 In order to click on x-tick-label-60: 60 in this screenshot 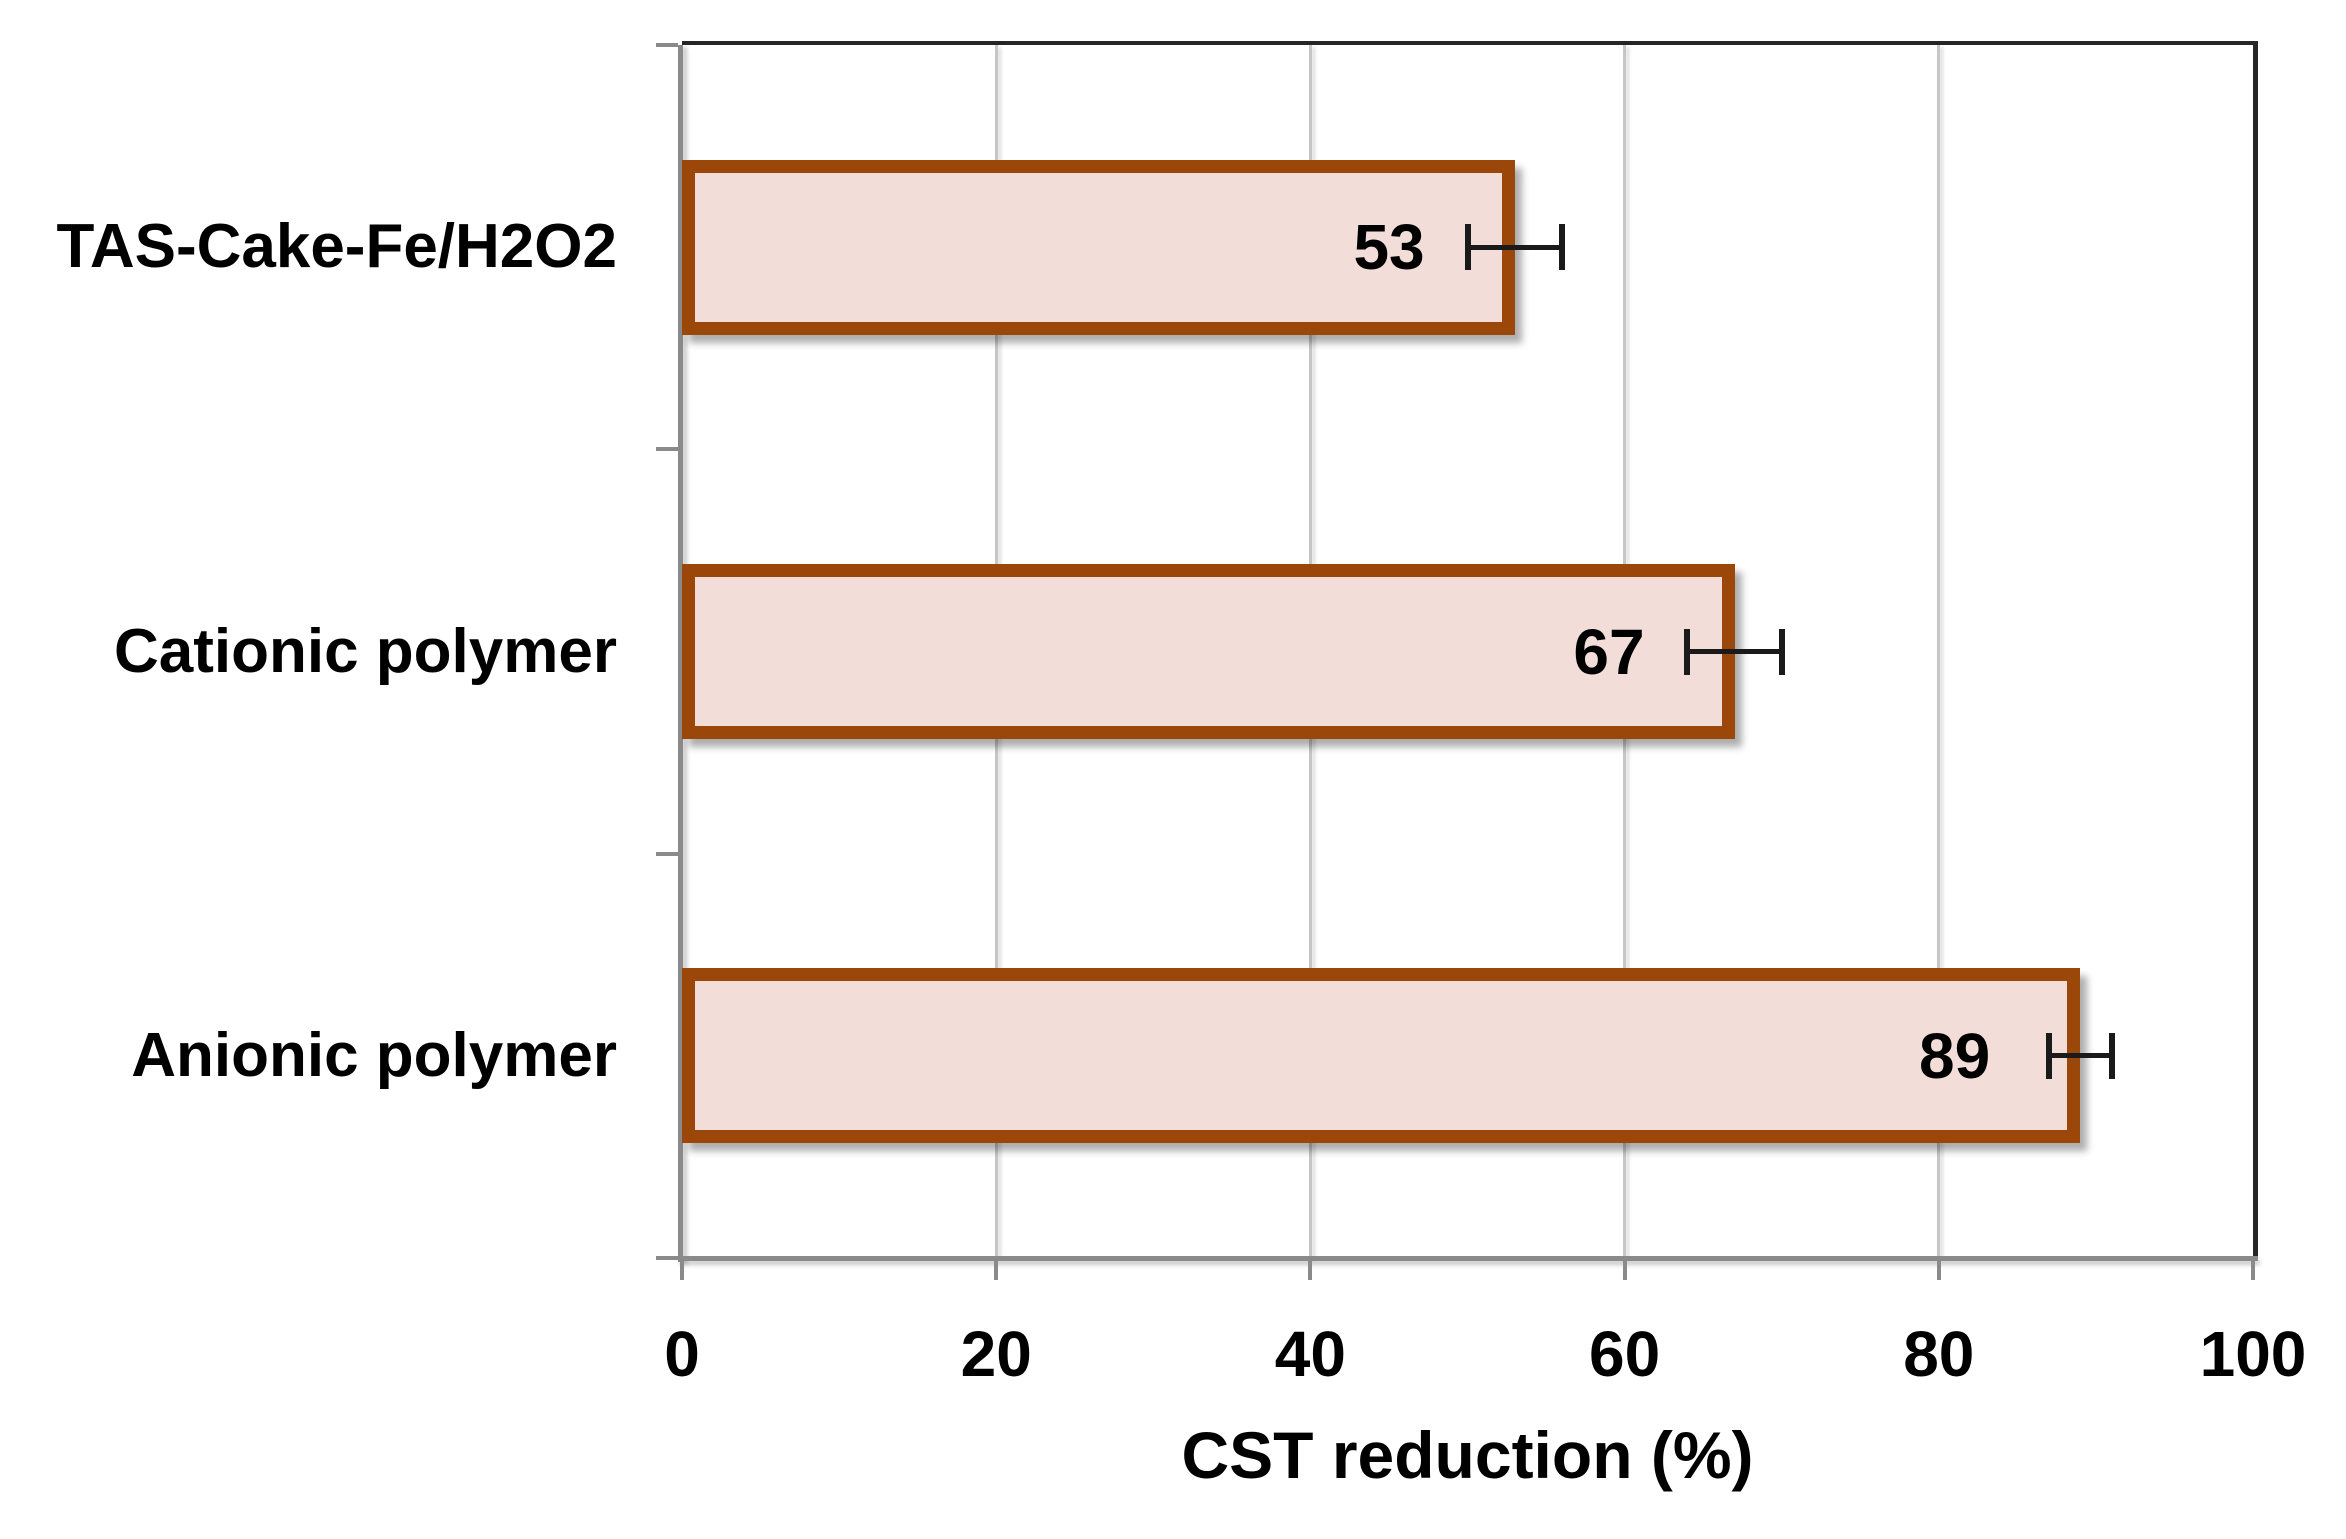, I will do `click(1625, 1354)`.